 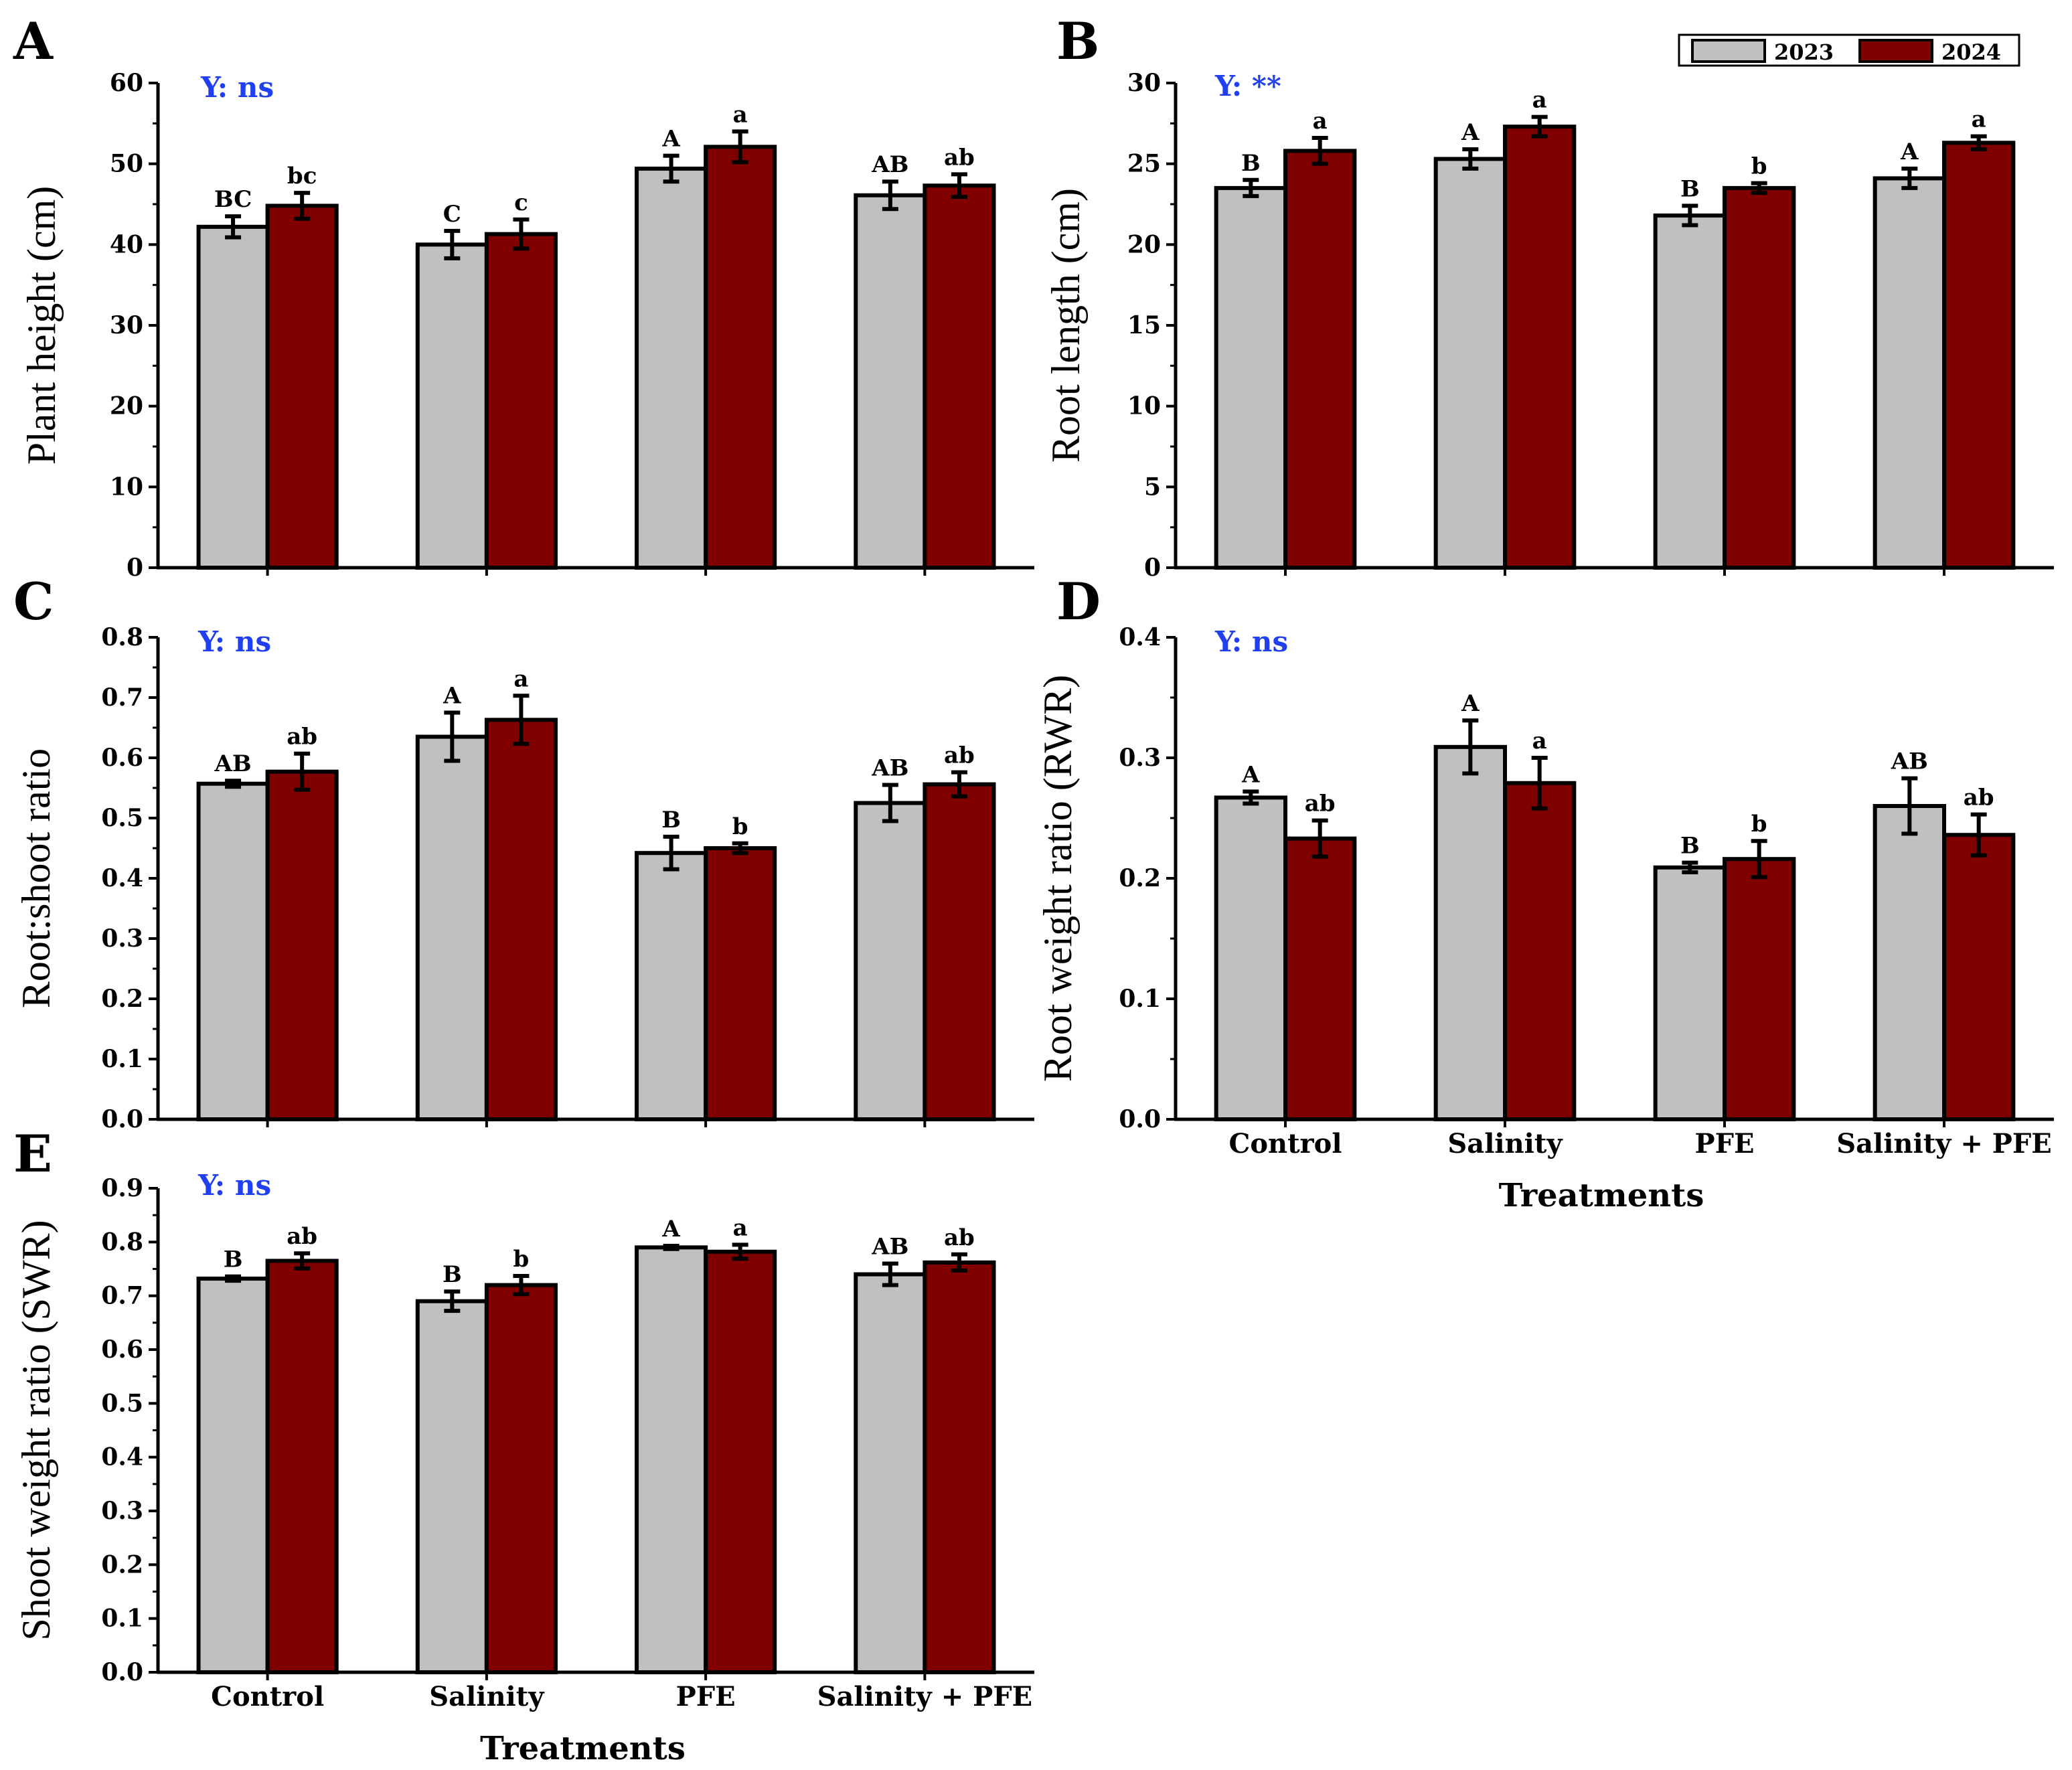 What do you see at coordinates (126, 325) in the screenshot?
I see `y-tick-label: 30` at bounding box center [126, 325].